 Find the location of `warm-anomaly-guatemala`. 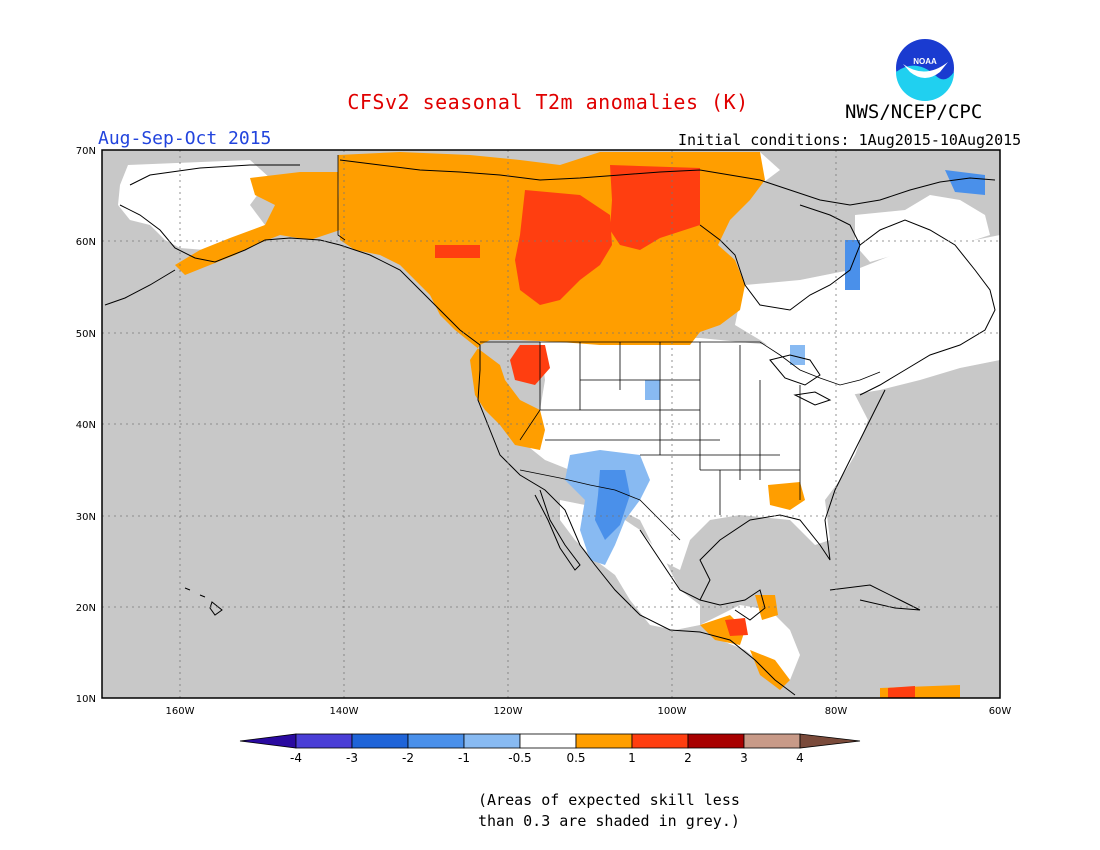

warm-anomaly-guatemala is located at coordinates (766, 607).